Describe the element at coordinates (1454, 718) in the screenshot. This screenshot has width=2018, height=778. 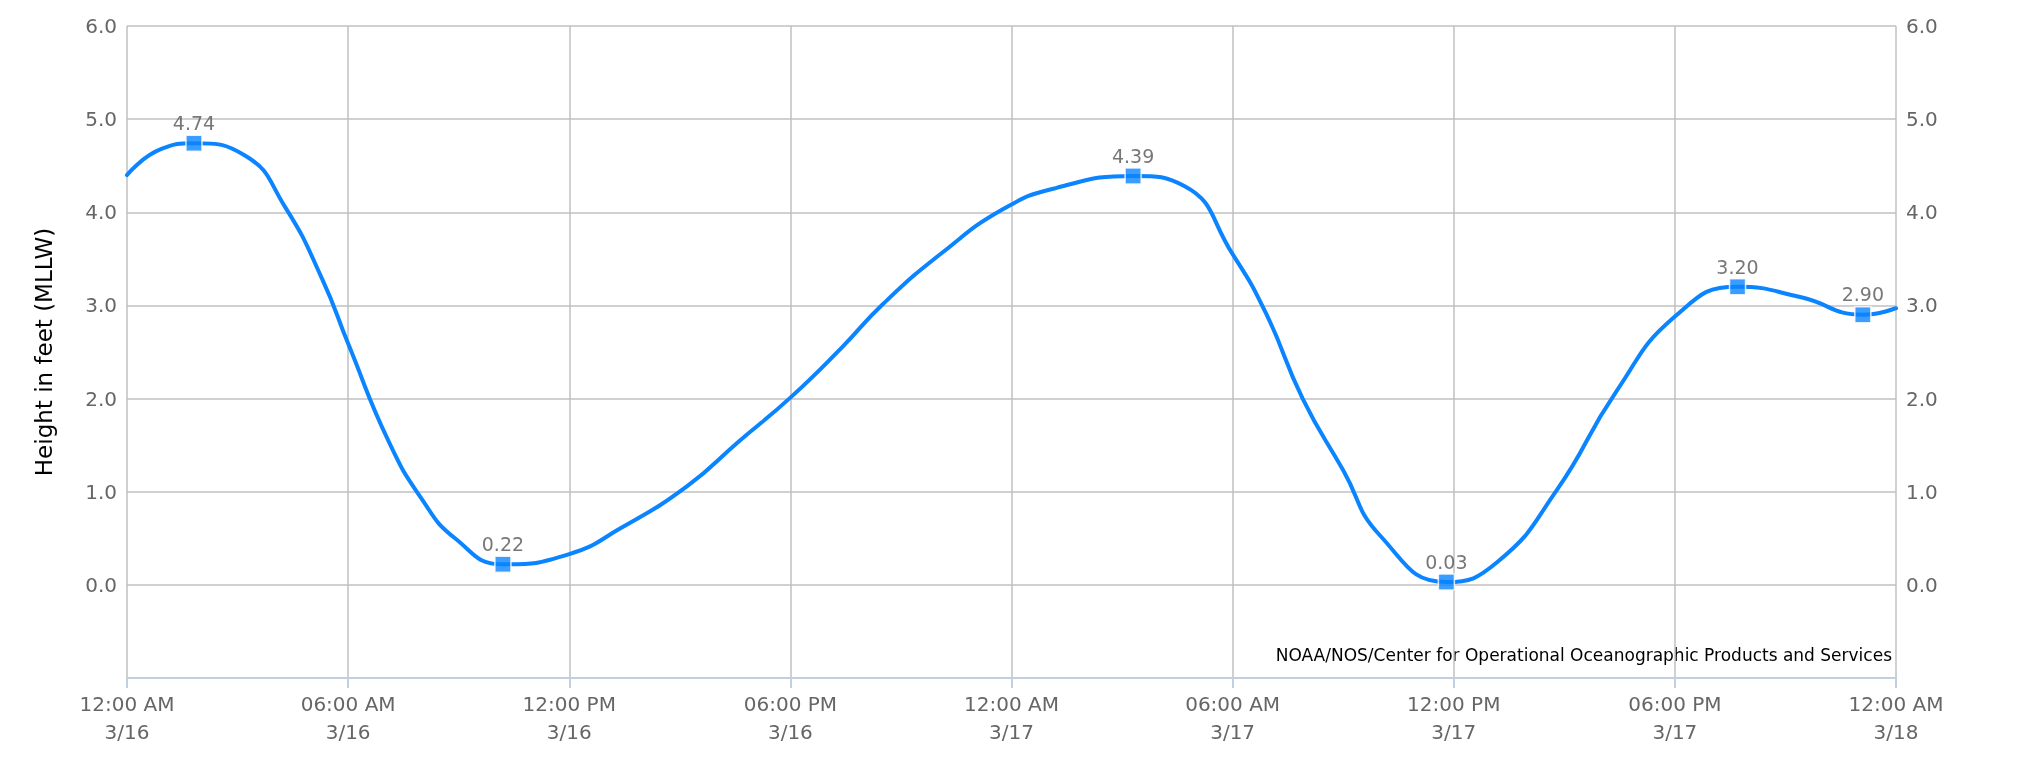
I see `x-tick-label: 12:00 PM 3/17` at that location.